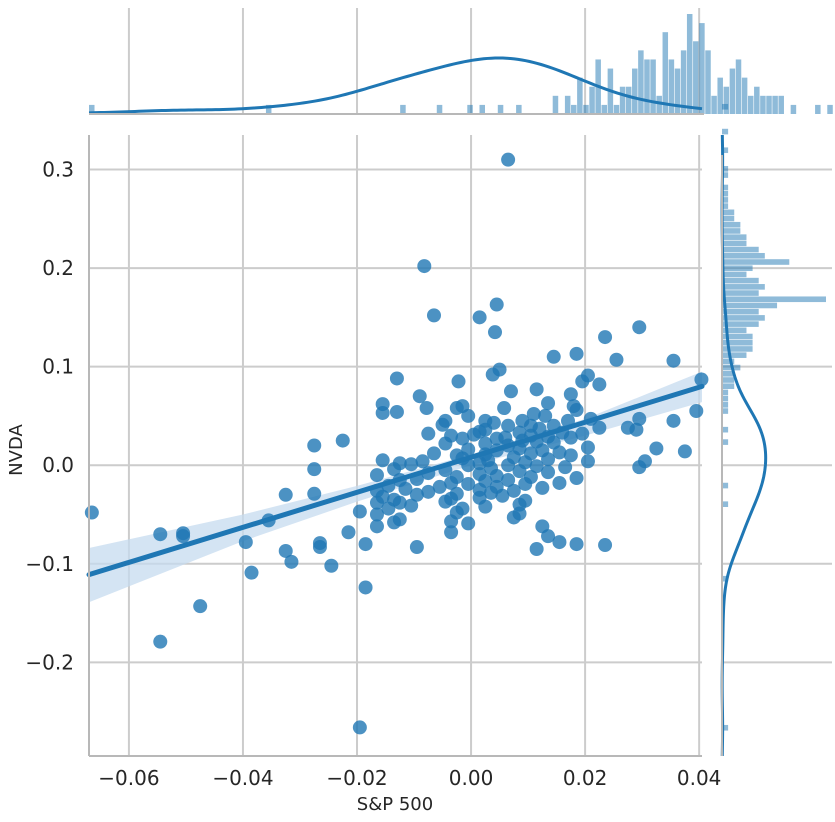 The image size is (835, 822). Describe the element at coordinates (49, 564) in the screenshot. I see `y-tick-label: −0.1` at that location.